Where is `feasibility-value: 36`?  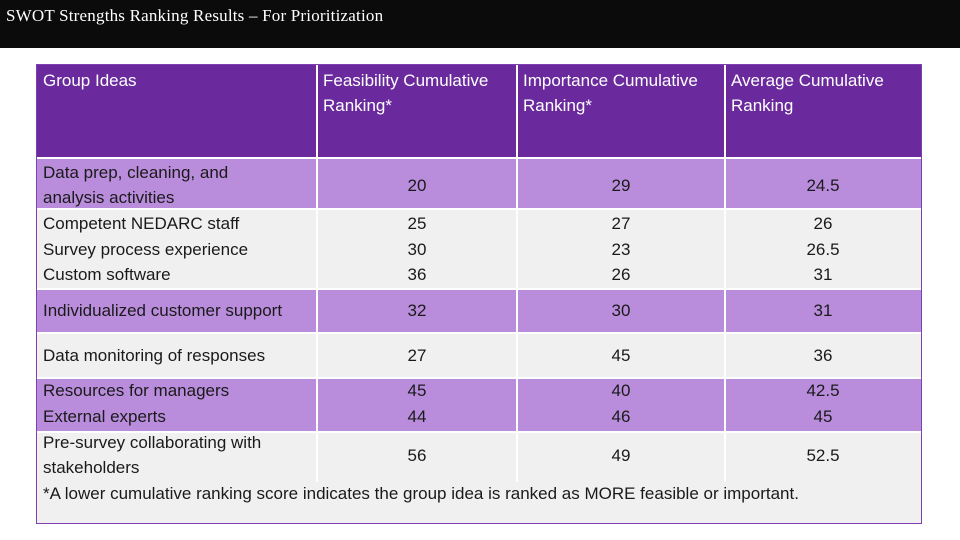
feasibility-value: 36 is located at coordinates (417, 274).